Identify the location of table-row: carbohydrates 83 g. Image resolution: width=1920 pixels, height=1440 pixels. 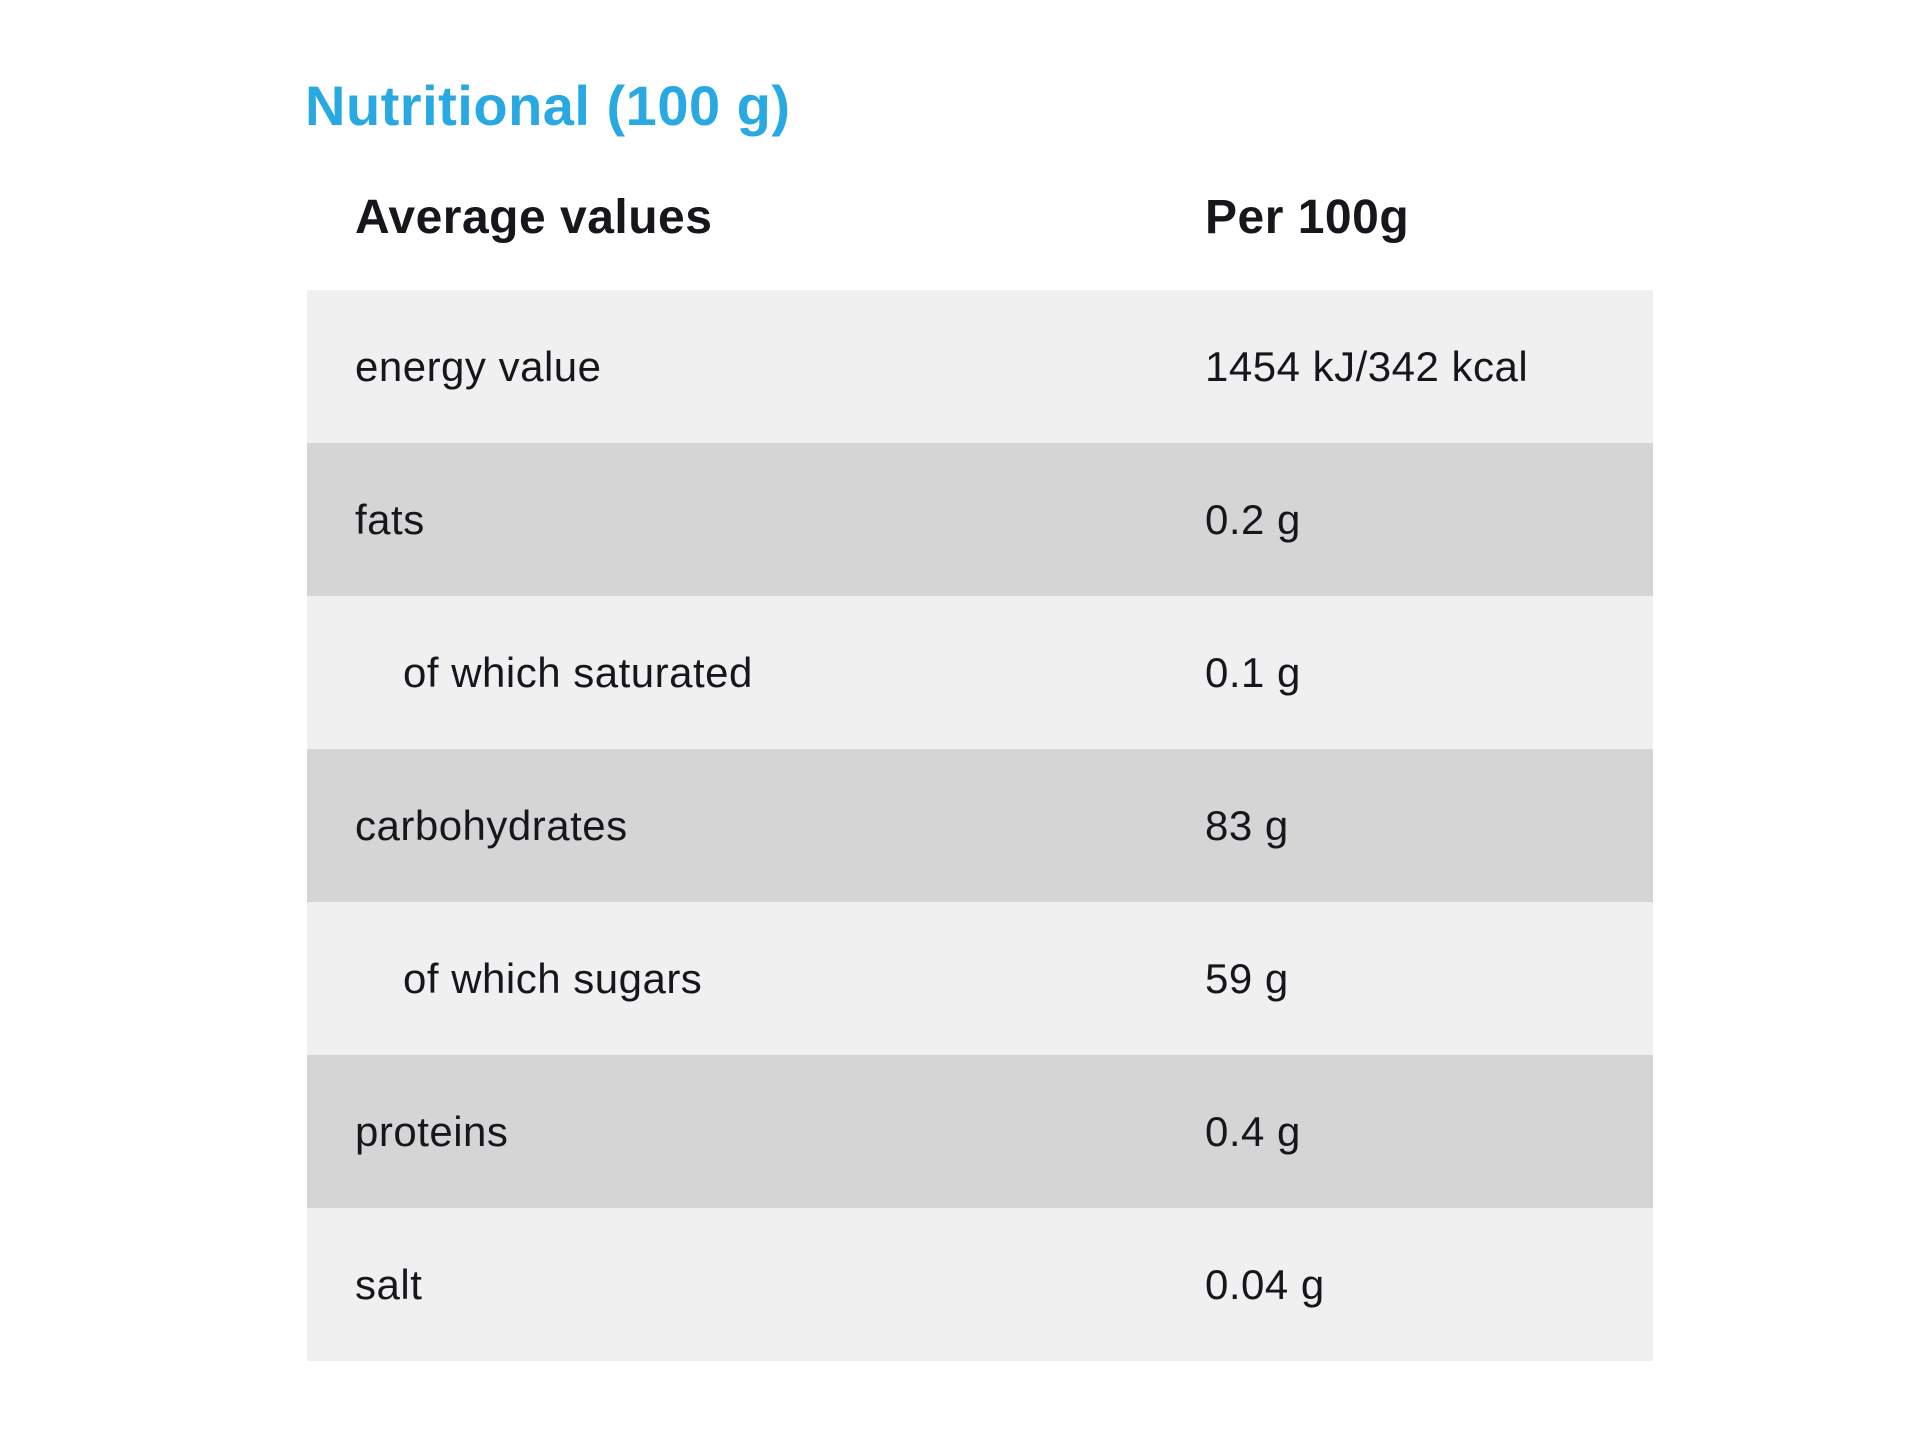
(980, 825).